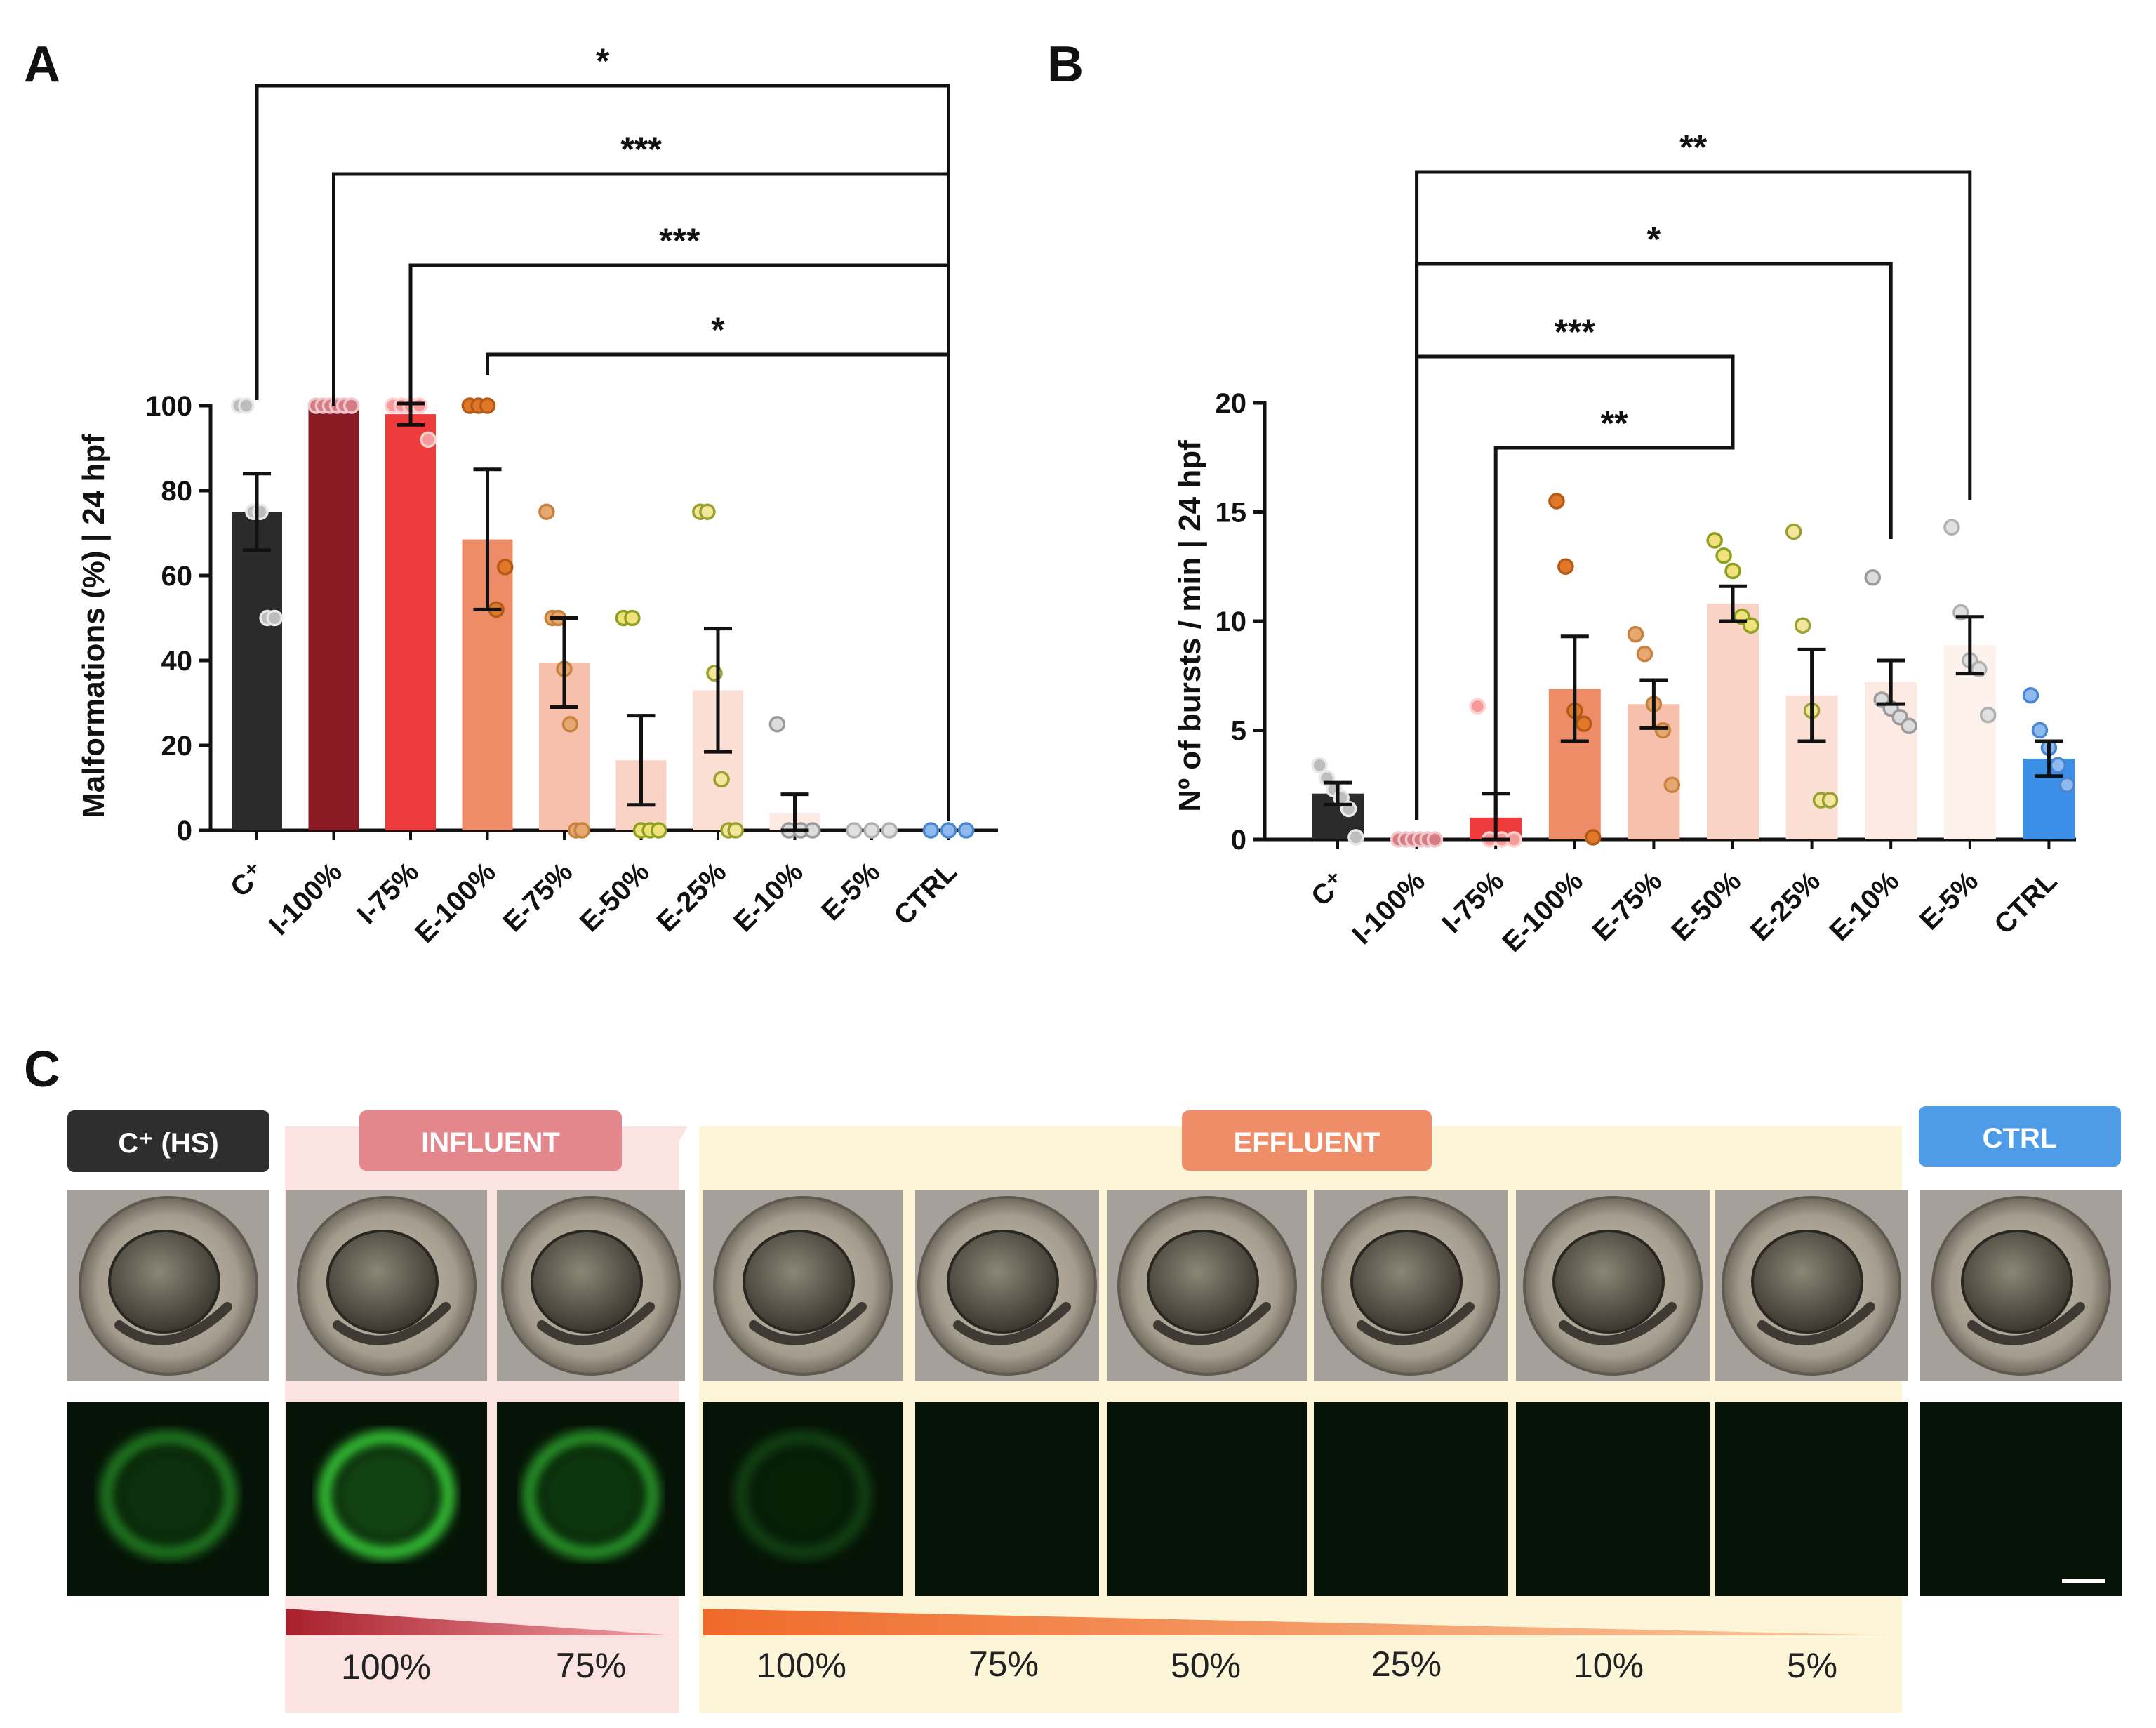 Image resolution: width=2156 pixels, height=1728 pixels. Describe the element at coordinates (168, 1143) in the screenshot. I see `cpos-header-label: C⁺ (HS)` at that location.